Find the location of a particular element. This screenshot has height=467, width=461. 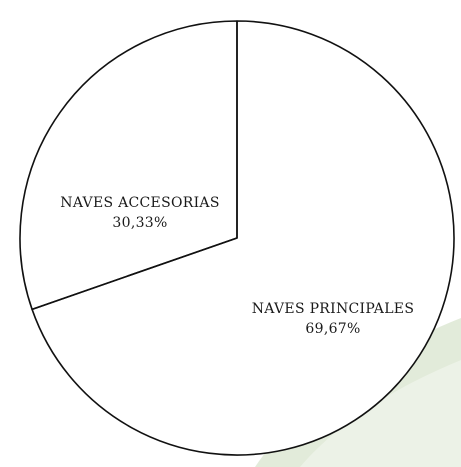

slice-value-label: 30,33% is located at coordinates (139, 223).